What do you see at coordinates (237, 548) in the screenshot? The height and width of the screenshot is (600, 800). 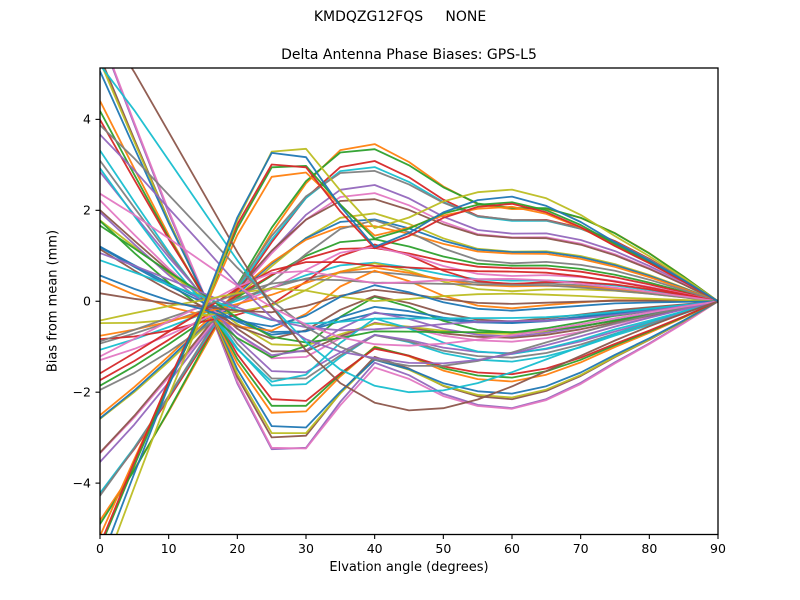 I see `x-tick-label: 20` at bounding box center [237, 548].